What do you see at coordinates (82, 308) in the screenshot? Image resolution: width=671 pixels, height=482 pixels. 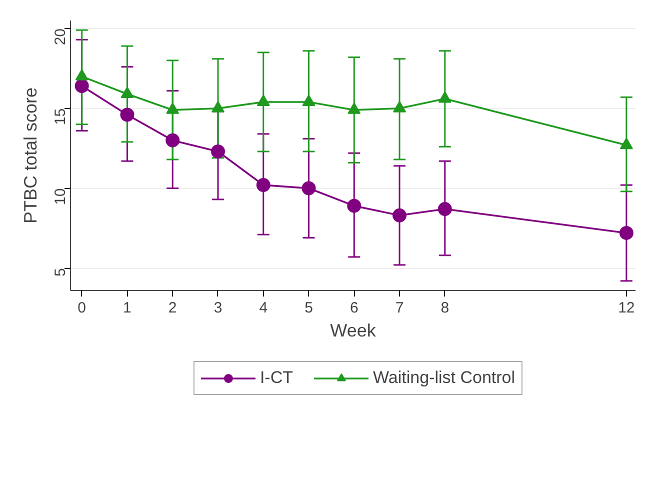 I see `x-tick-label: 0` at bounding box center [82, 308].